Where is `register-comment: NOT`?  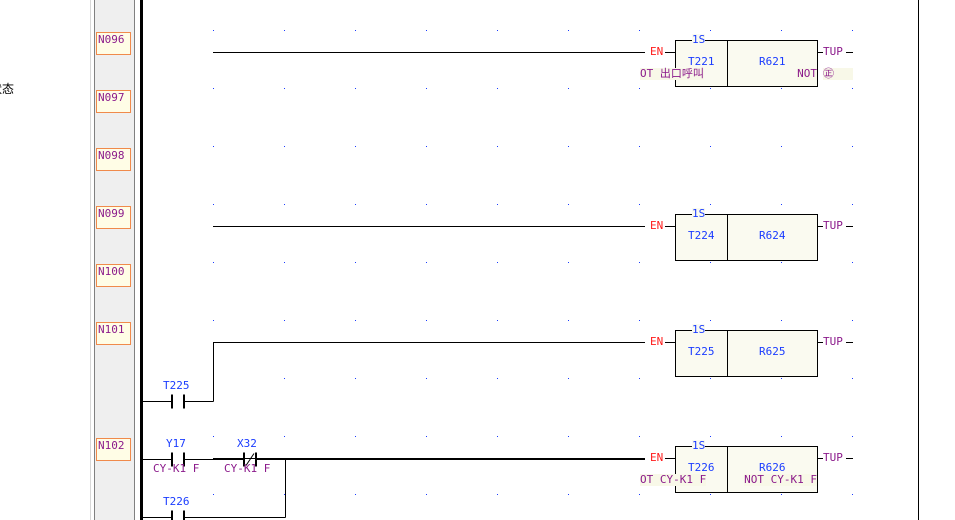
register-comment: NOT is located at coordinates (807, 73).